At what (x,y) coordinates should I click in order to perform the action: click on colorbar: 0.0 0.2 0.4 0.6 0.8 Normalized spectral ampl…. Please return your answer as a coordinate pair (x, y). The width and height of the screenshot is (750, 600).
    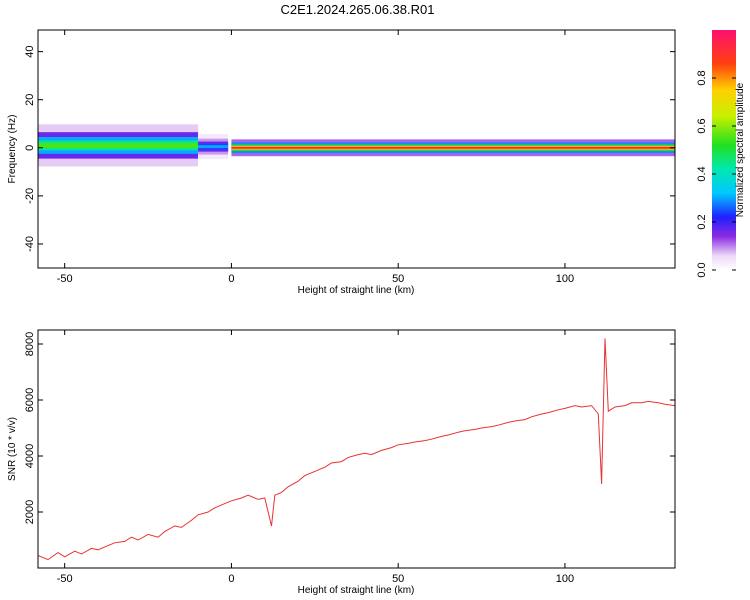
    Looking at the image, I should click on (721, 154).